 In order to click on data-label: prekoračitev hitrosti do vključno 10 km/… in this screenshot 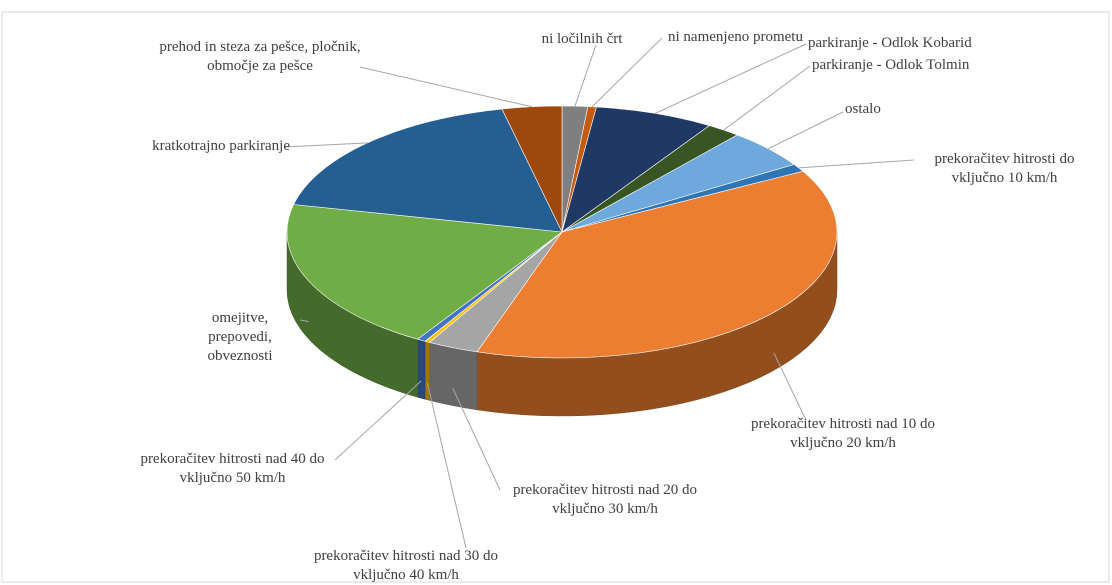, I will do `click(1004, 168)`.